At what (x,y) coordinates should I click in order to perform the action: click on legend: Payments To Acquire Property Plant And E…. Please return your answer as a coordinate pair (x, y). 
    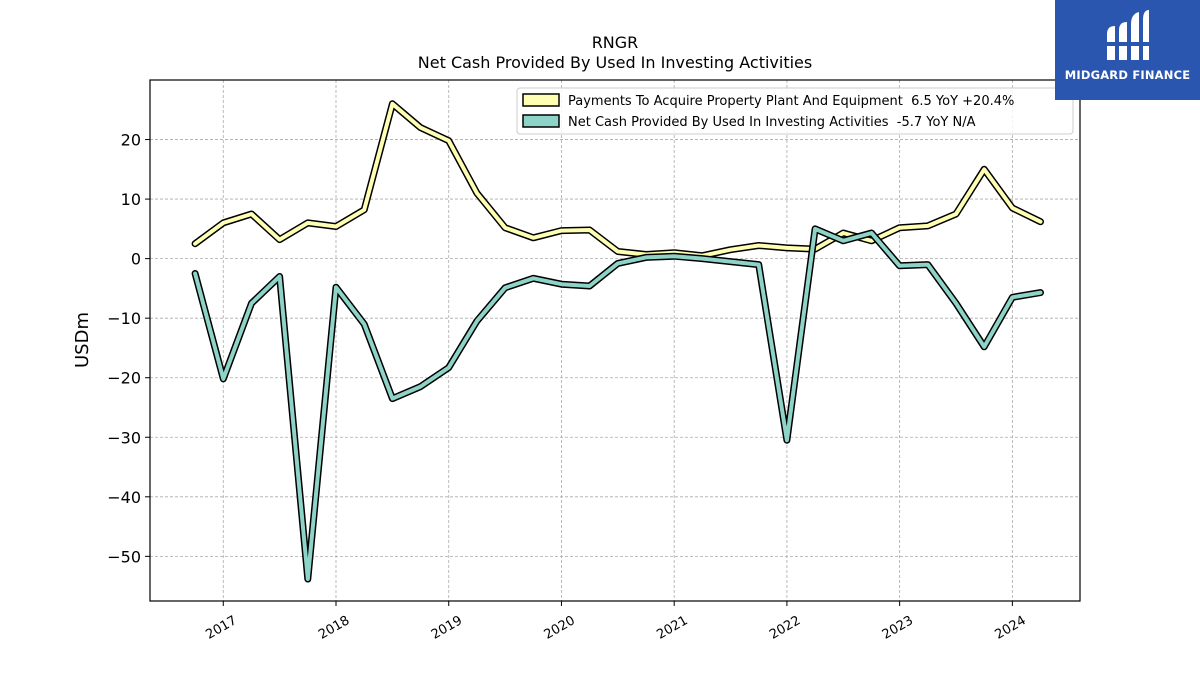
    Looking at the image, I should click on (795, 111).